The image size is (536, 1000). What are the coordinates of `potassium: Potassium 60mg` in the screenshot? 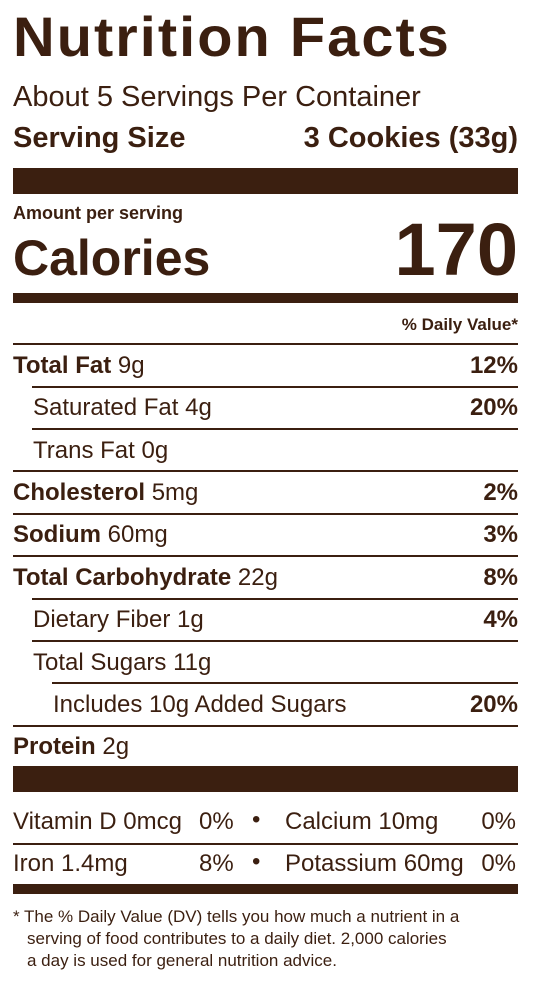 It's located at (374, 864).